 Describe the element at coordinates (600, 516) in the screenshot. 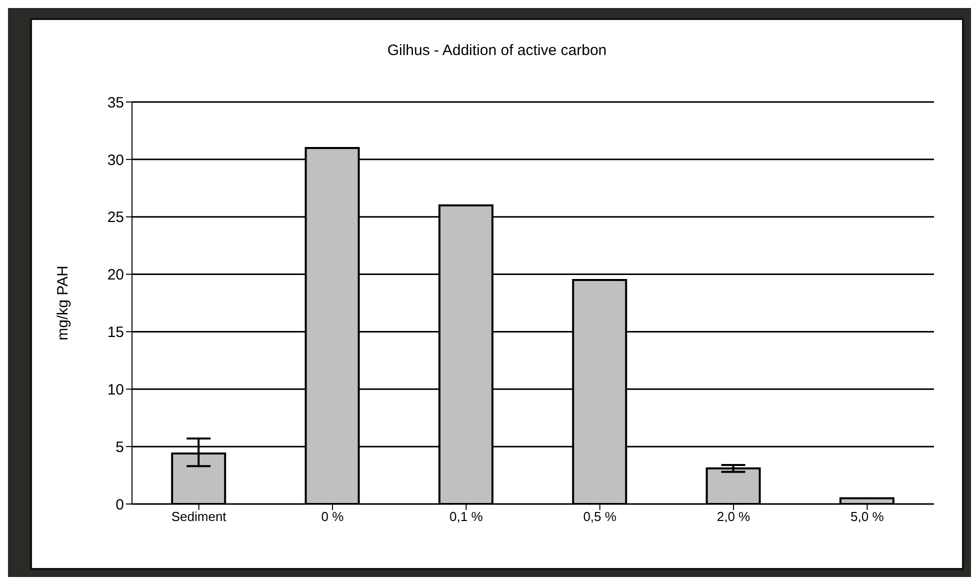

I see `x-tick-label: 0,5 %` at that location.